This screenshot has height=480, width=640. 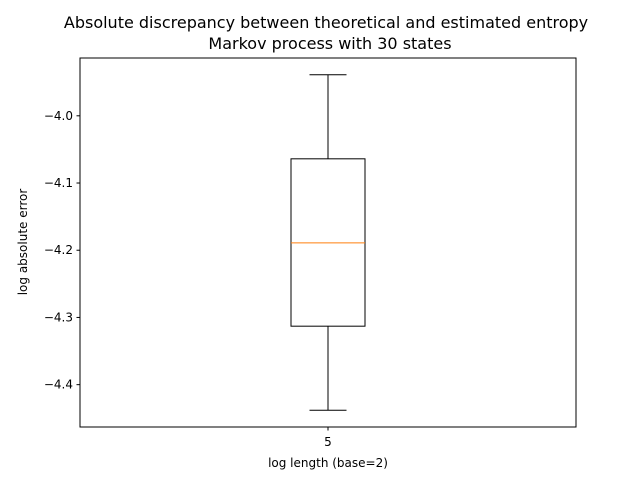 I want to click on y-tick-label: −4.0, so click(x=58, y=116).